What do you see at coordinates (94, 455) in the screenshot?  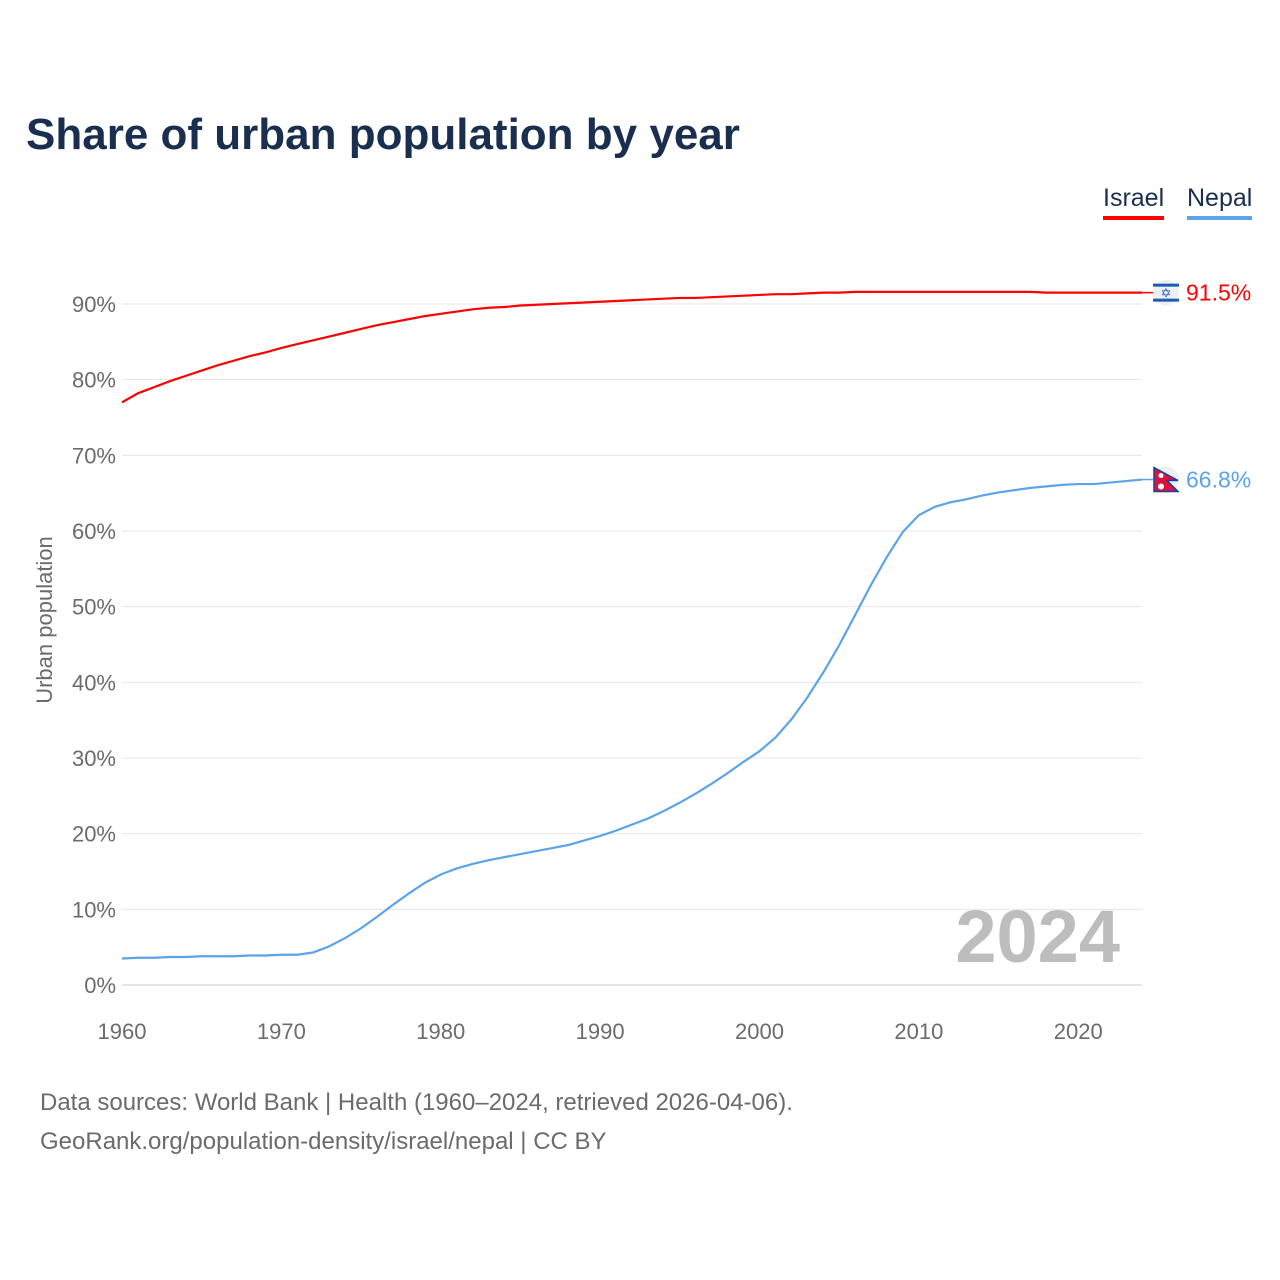 I see `y-tick-label: 70%` at bounding box center [94, 455].